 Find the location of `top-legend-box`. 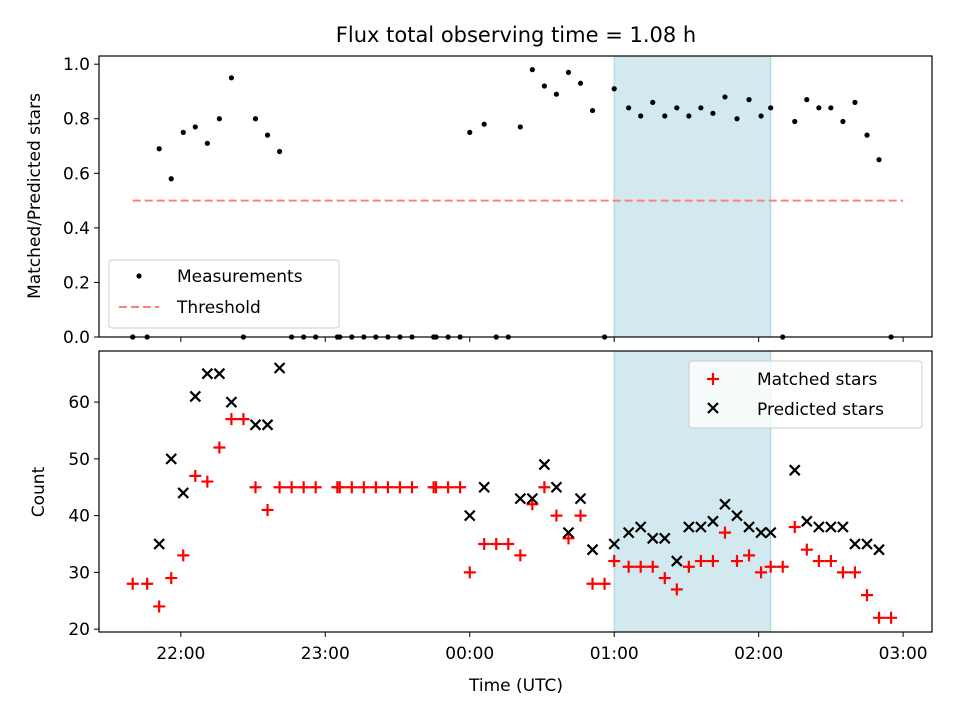

top-legend-box is located at coordinates (224, 294).